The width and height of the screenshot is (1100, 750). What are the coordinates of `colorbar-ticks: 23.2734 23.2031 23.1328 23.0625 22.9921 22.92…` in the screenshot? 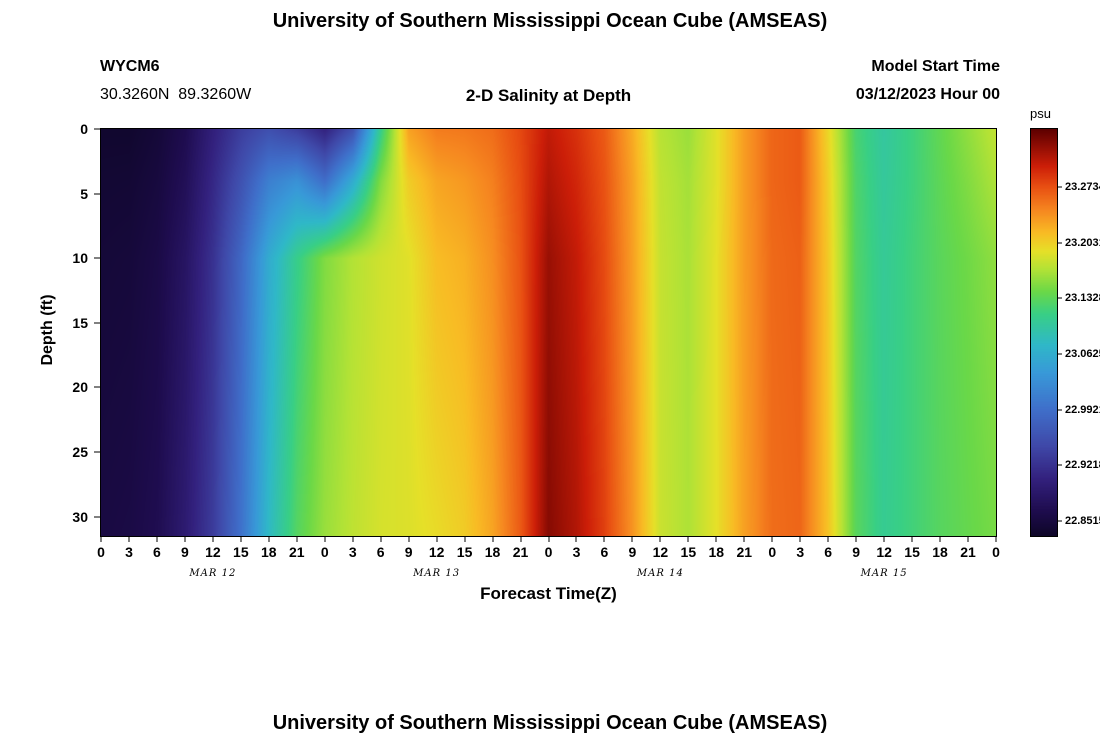 It's located at (1079, 332).